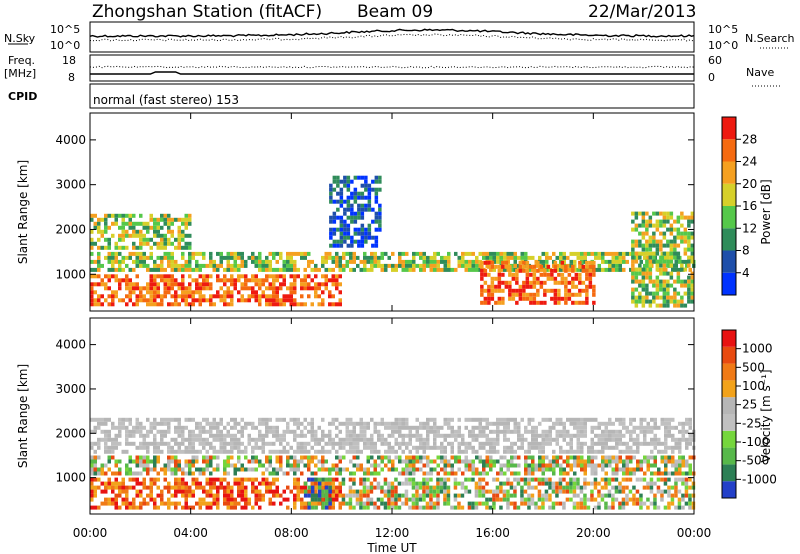 This screenshot has height=554, width=800. Describe the element at coordinates (392, 96) in the screenshot. I see `cpid-strip-frame` at that location.